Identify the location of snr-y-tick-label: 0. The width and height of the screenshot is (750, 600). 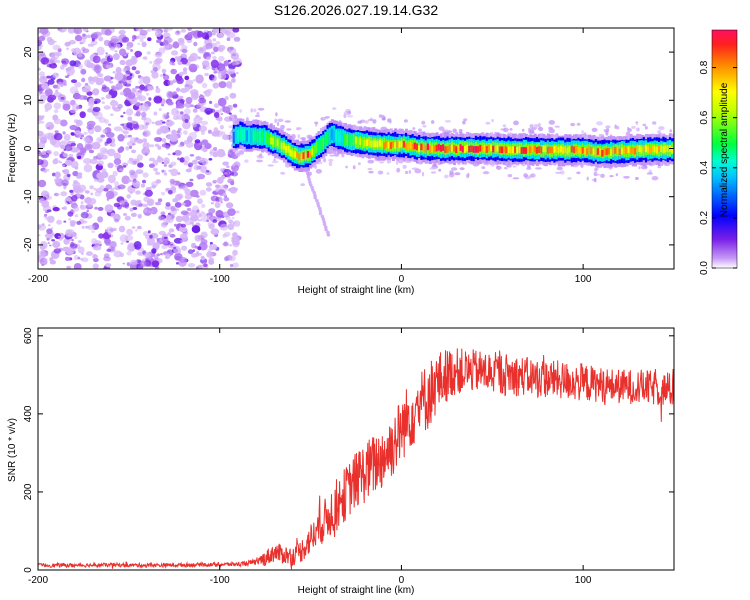
(28, 570).